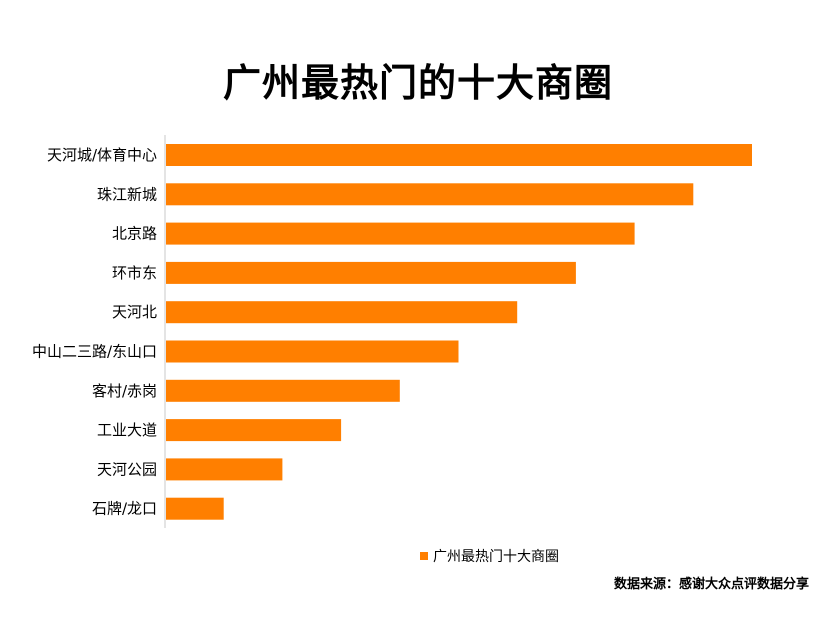 The width and height of the screenshot is (836, 625). What do you see at coordinates (711, 584) in the screenshot?
I see `source-note: 数据来源：感谢大众点评数据分享` at bounding box center [711, 584].